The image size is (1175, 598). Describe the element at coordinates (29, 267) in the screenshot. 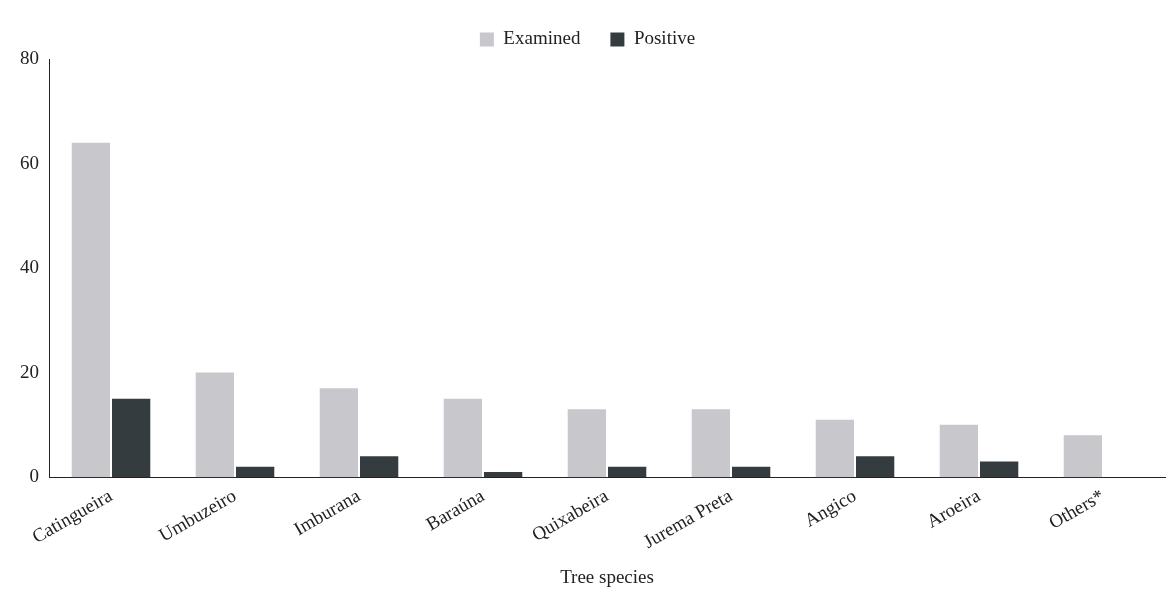

I see `y-tick-label: 40` at that location.